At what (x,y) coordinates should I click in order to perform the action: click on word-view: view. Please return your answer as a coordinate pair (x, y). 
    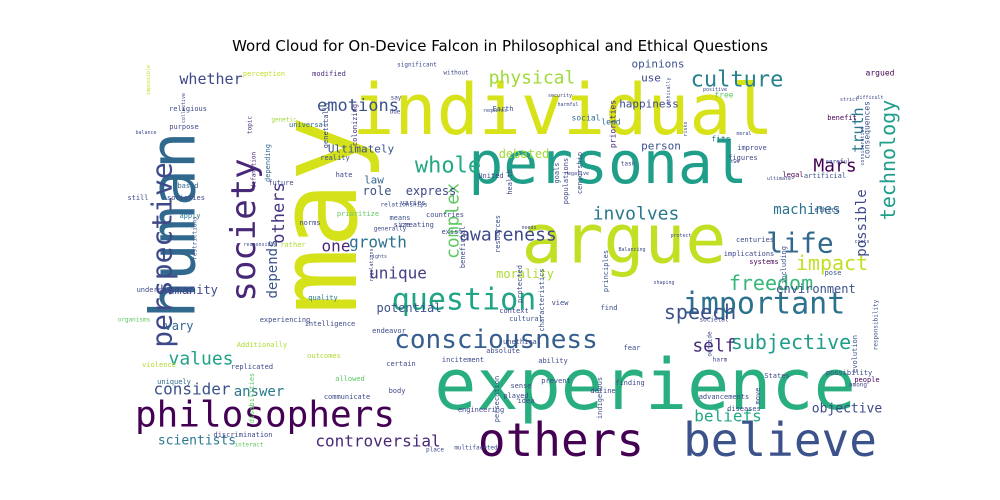
    Looking at the image, I should click on (561, 303).